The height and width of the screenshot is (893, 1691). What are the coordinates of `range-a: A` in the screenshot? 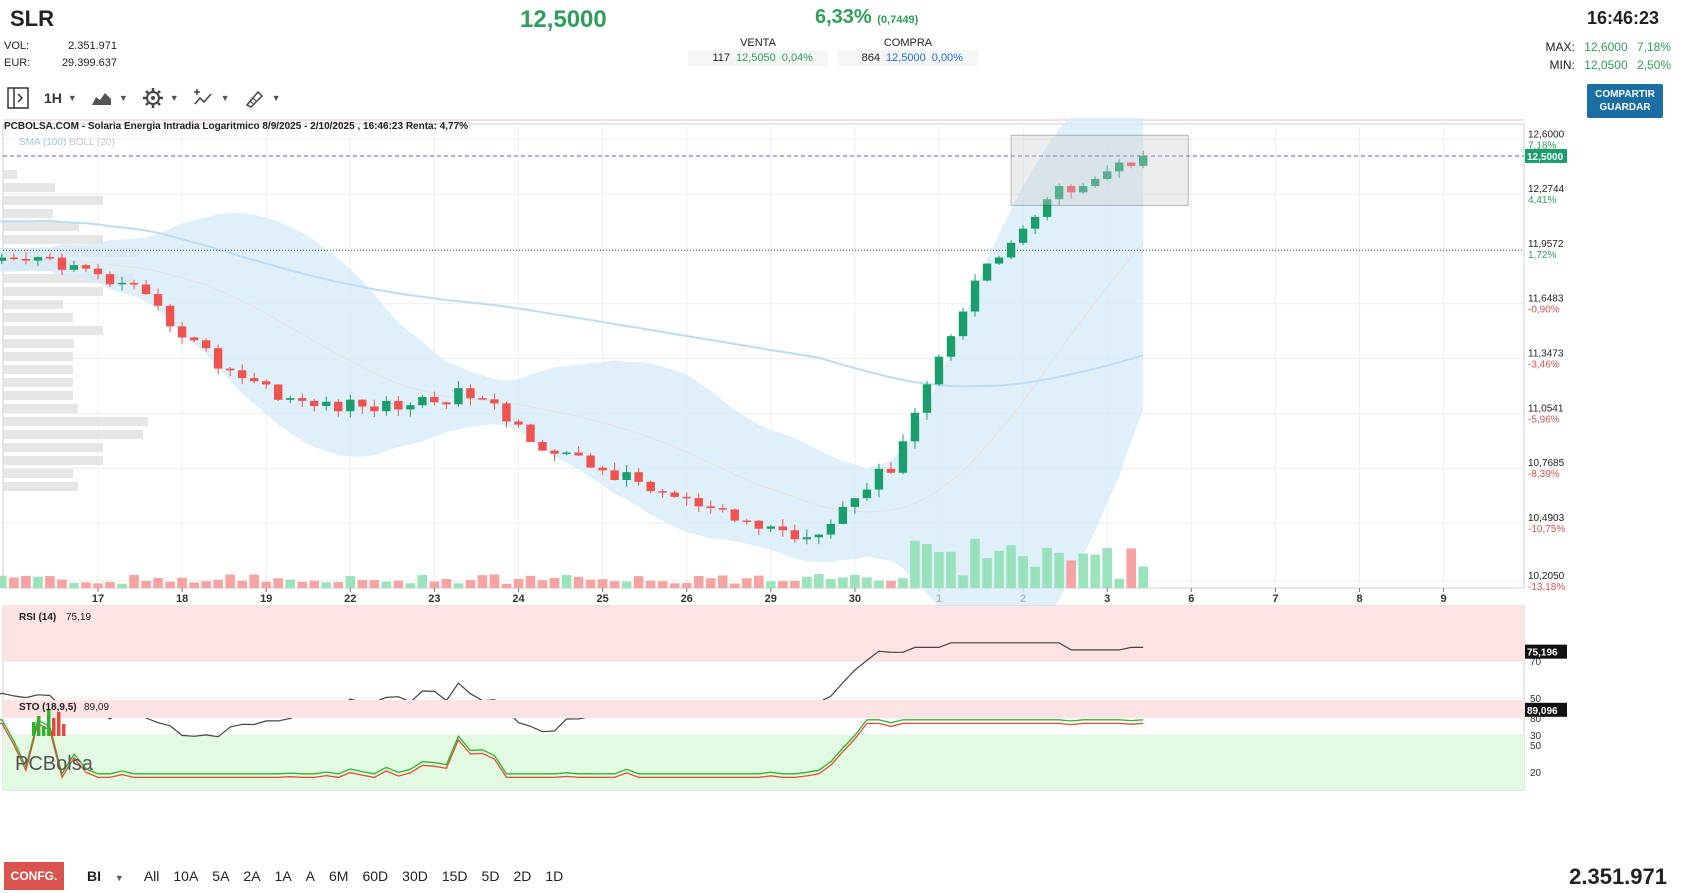 It's located at (310, 876).